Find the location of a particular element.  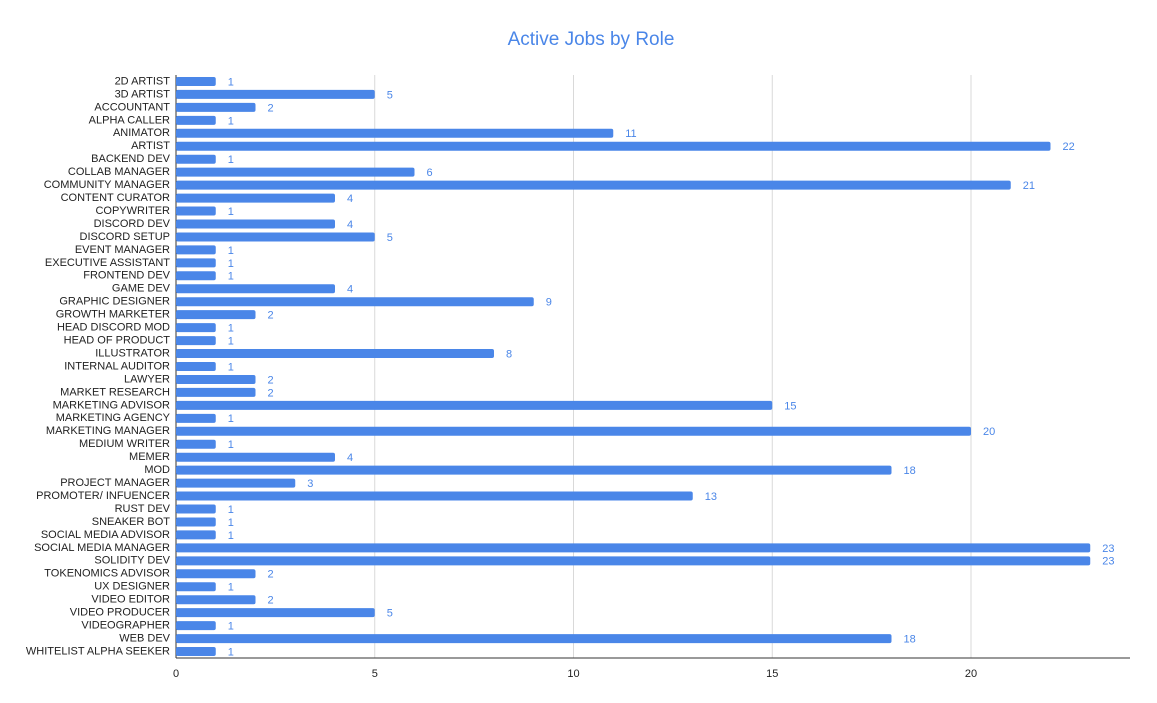

value-label: 22 is located at coordinates (1069, 147).